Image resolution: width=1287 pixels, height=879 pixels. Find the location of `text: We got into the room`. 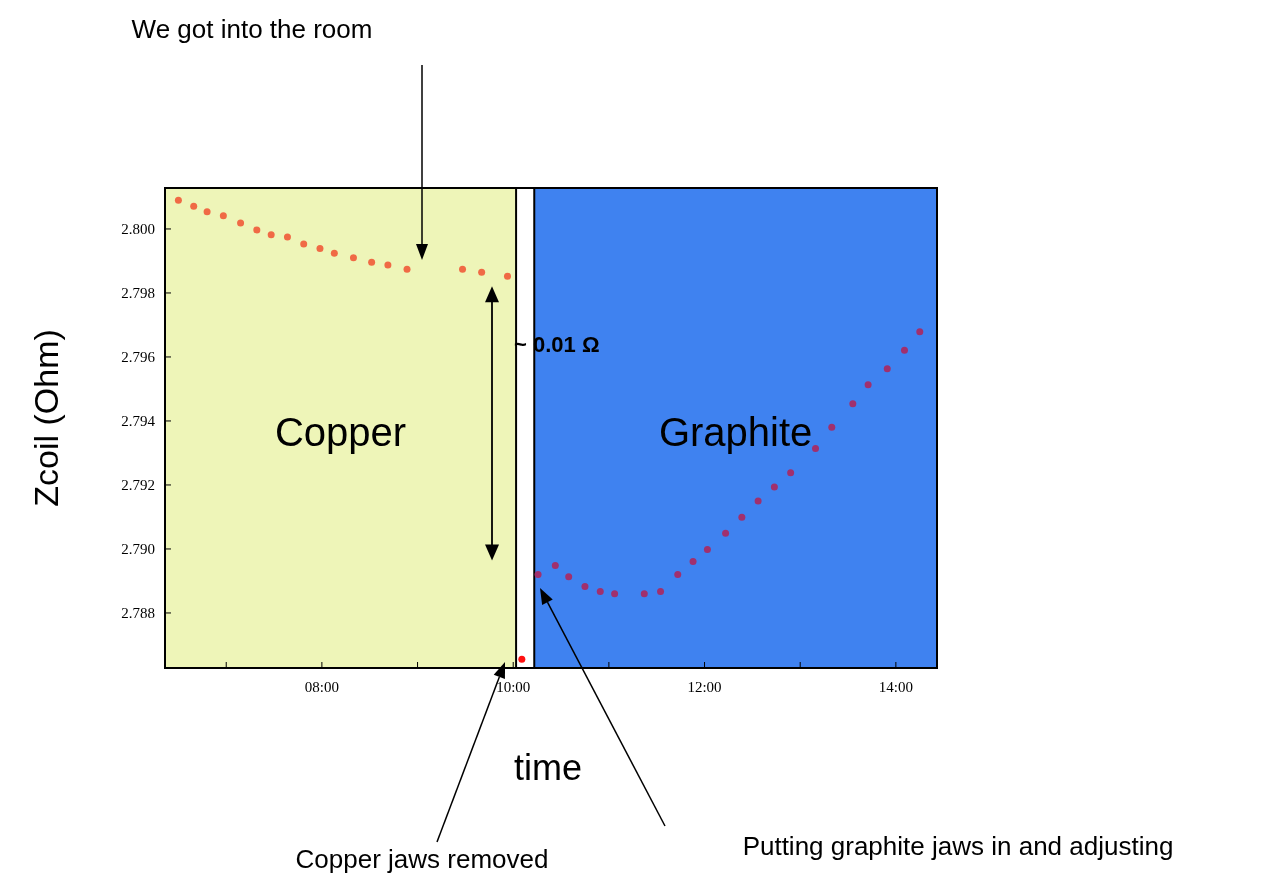

text: We got into the room is located at coordinates (252, 29).